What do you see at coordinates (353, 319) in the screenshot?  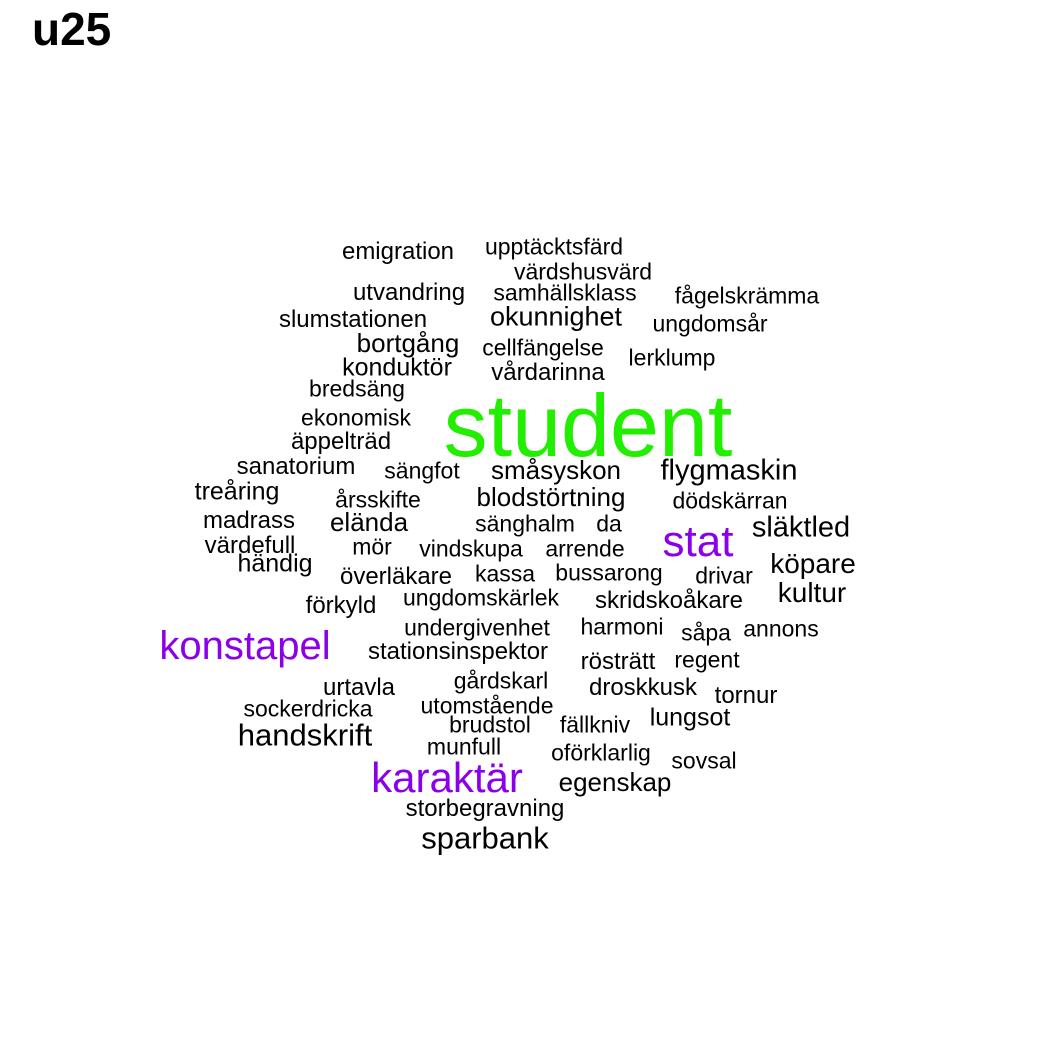 I see `word-slumstationen: slumstationen` at bounding box center [353, 319].